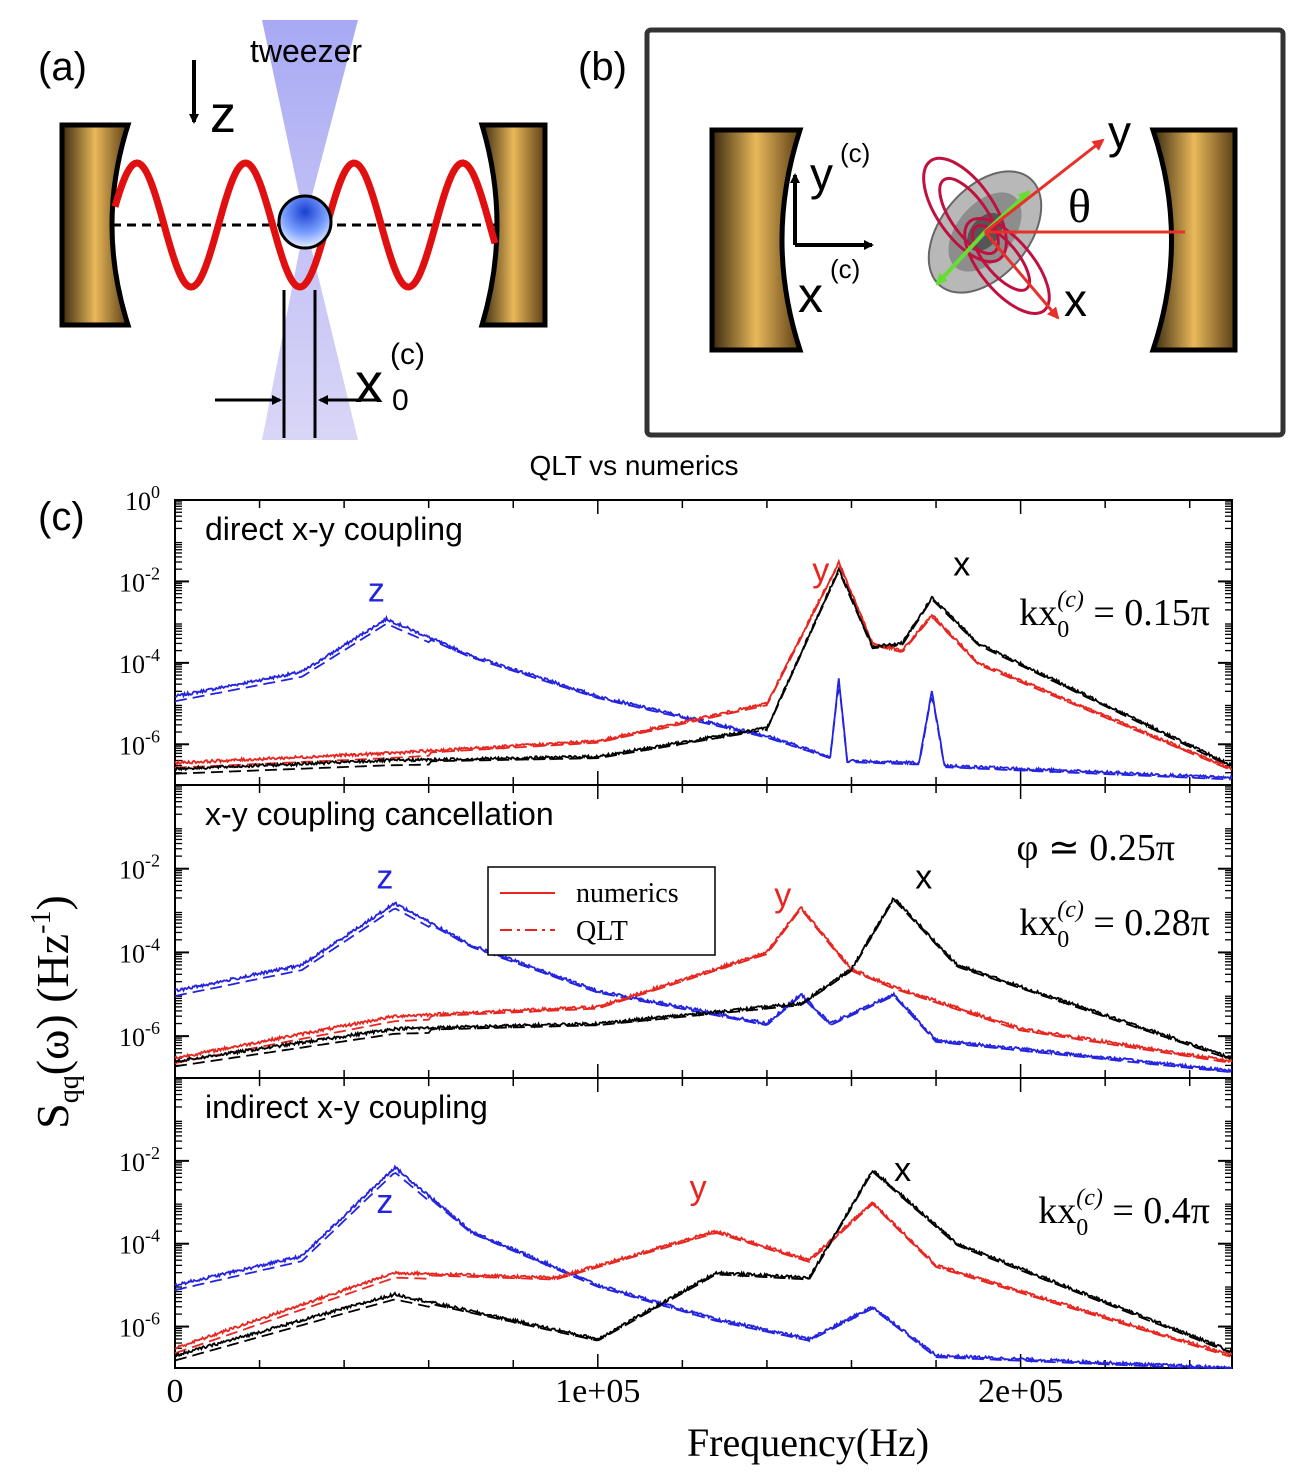 The image size is (1292, 1474). What do you see at coordinates (1124, 1213) in the screenshot?
I see `subplot-annotation: kx0(c) = 0.4π` at bounding box center [1124, 1213].